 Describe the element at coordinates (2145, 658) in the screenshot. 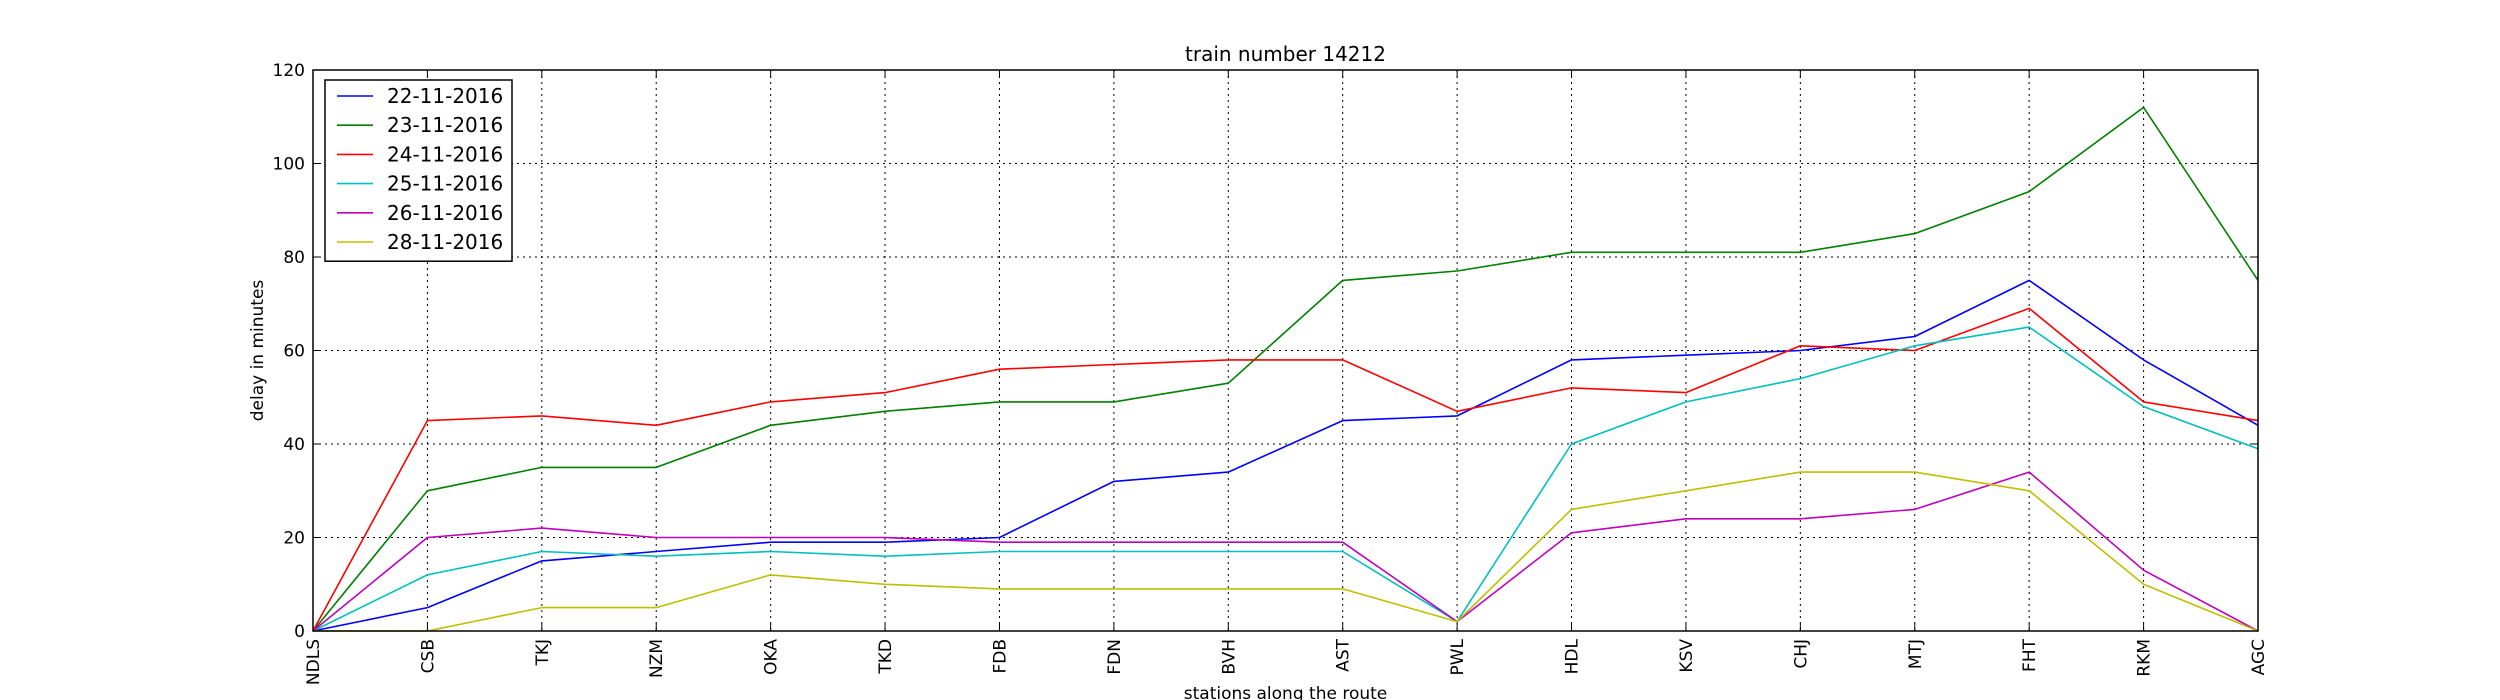

I see `x-tick-label: RKM` at that location.